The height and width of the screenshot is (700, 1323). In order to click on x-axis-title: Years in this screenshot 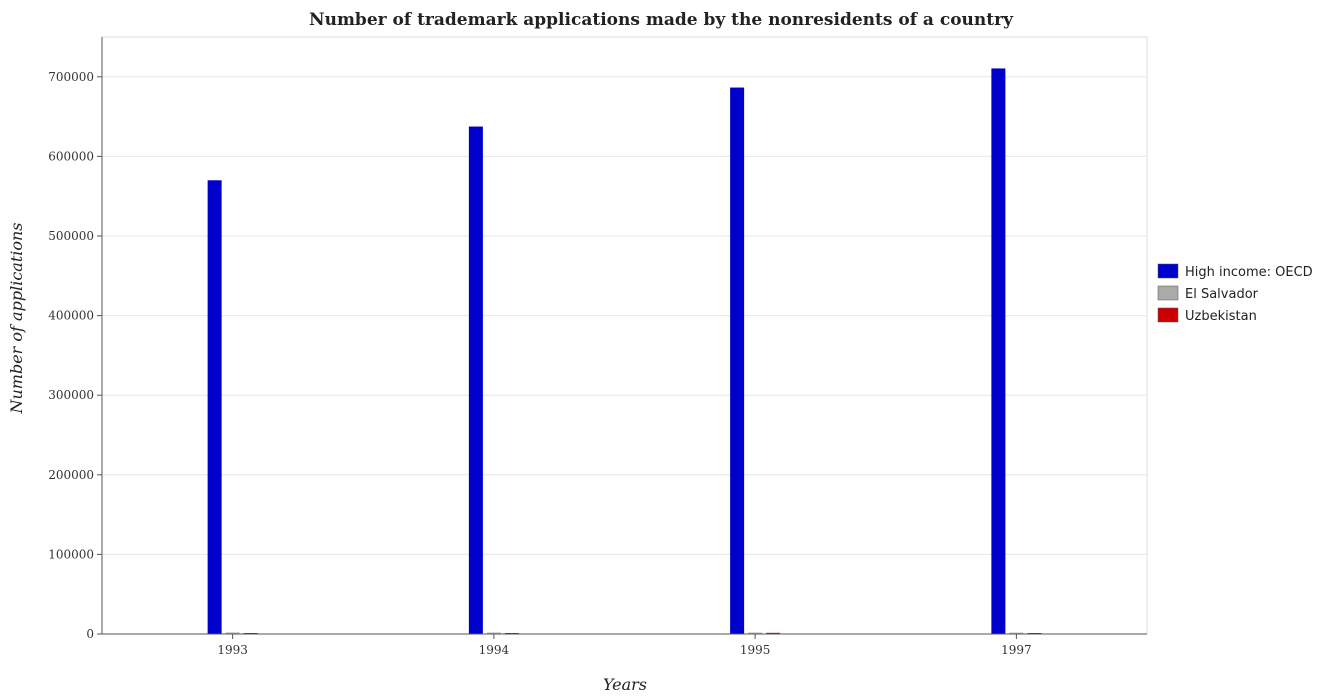, I will do `click(625, 684)`.